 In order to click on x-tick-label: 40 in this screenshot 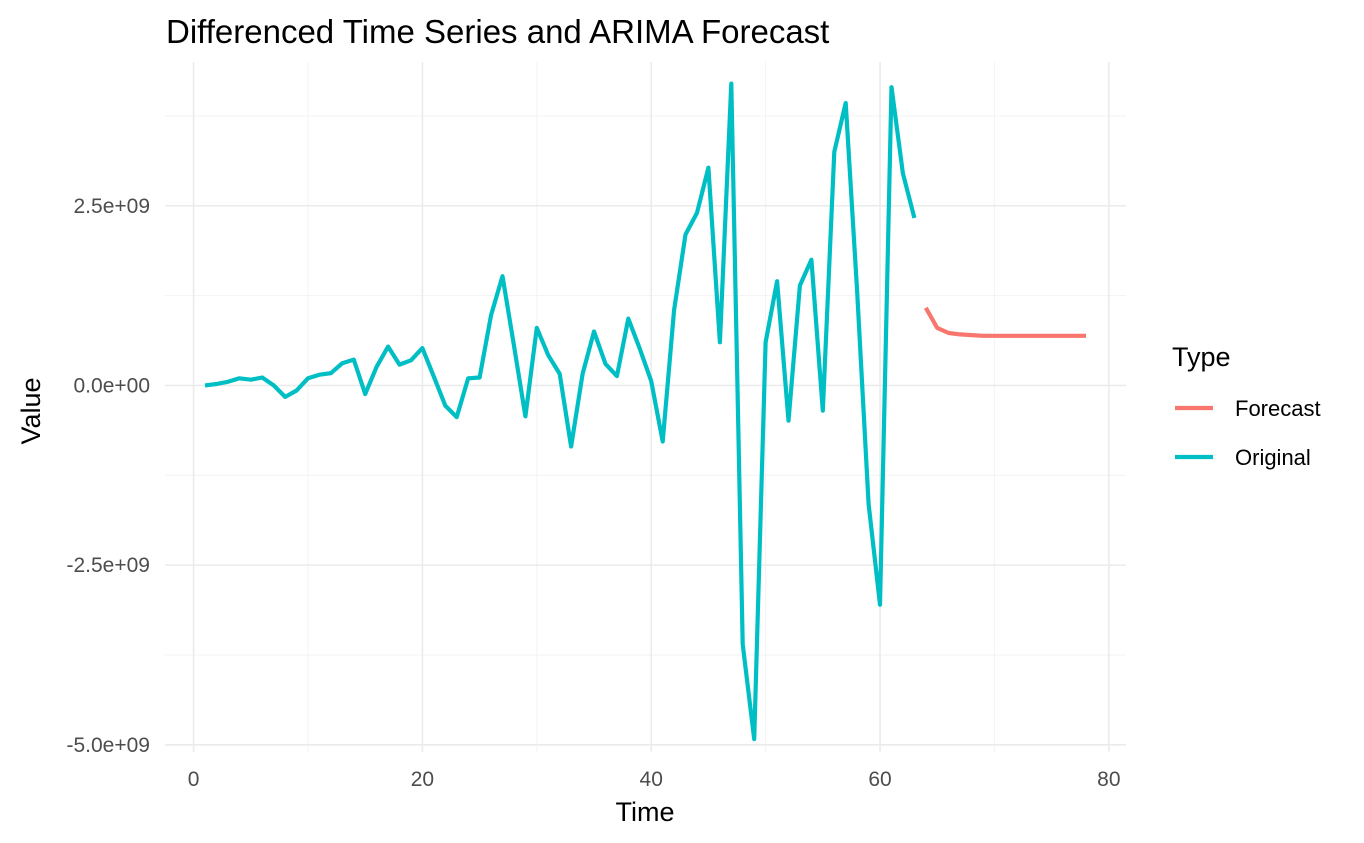, I will do `click(651, 779)`.